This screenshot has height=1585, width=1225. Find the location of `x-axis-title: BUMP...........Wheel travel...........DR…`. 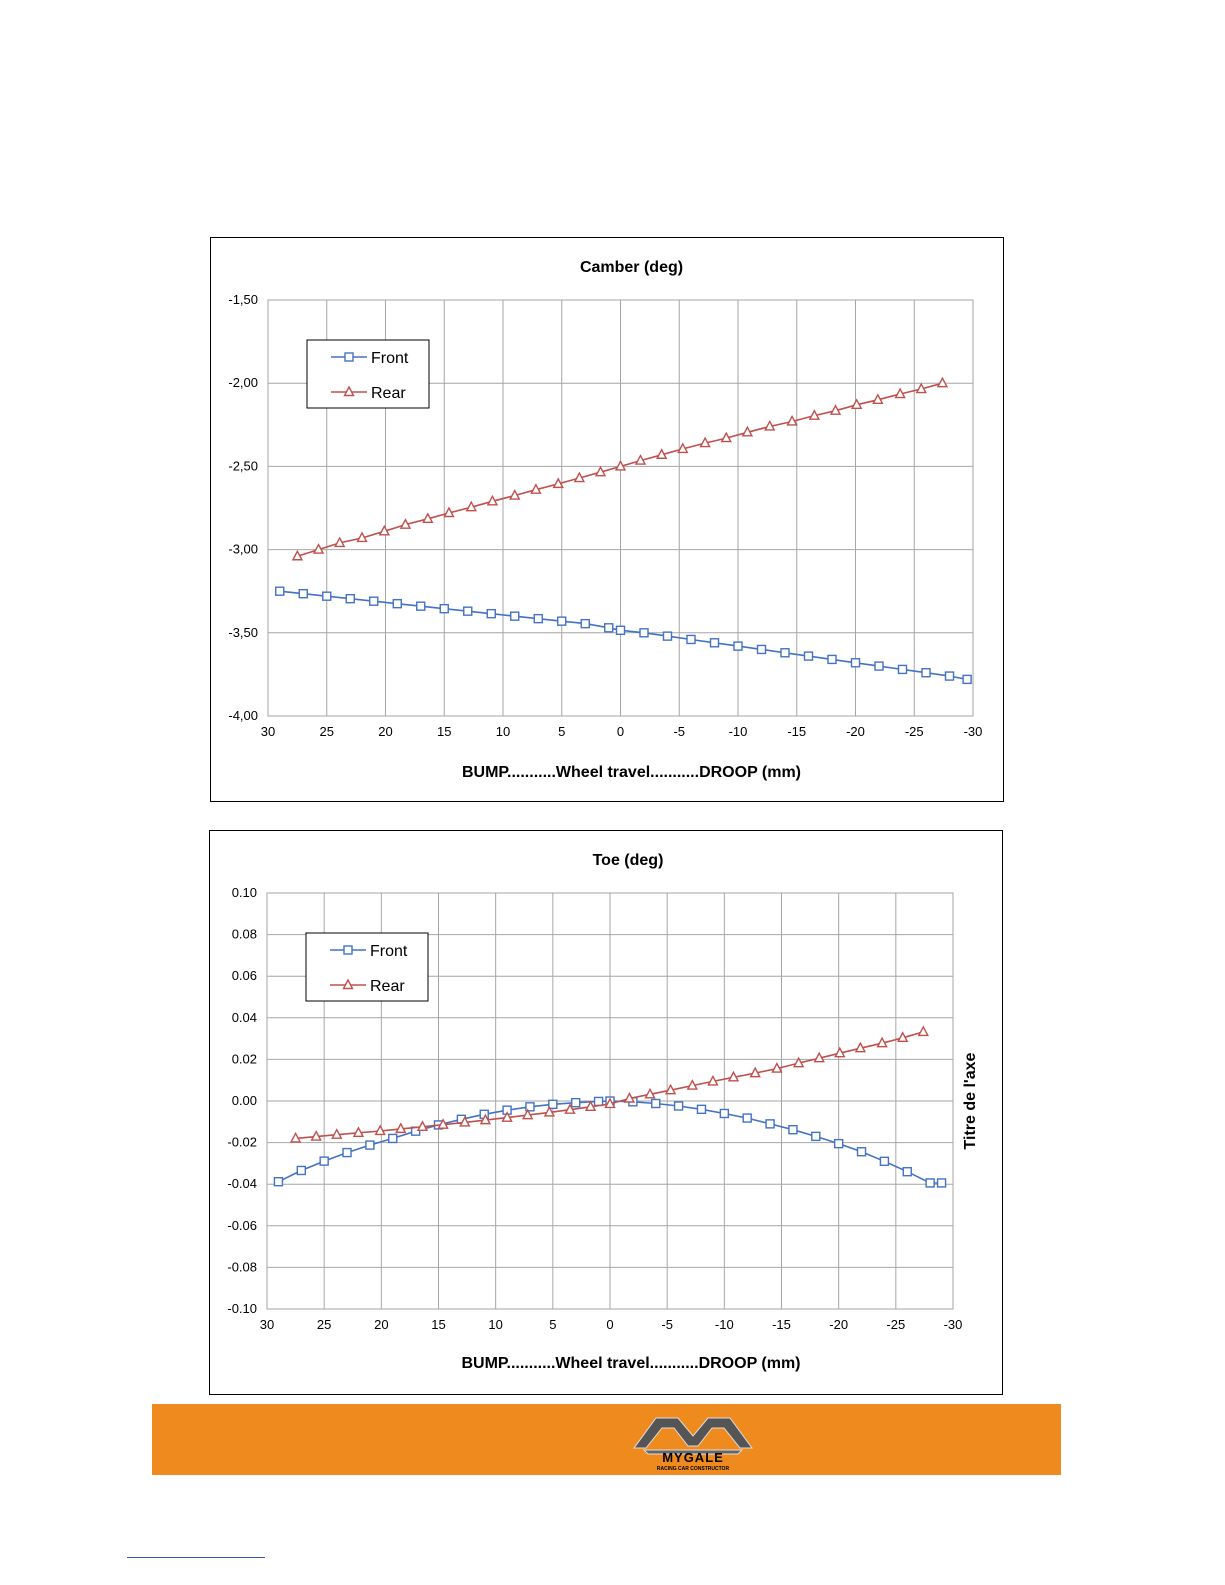

x-axis-title: BUMP...........Wheel travel...........DR… is located at coordinates (630, 1363).